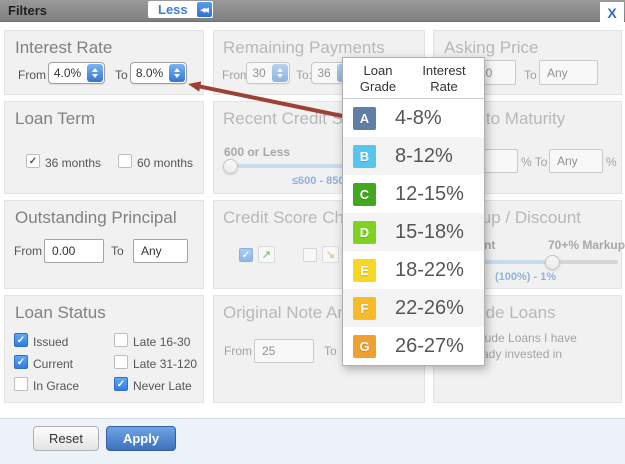 The height and width of the screenshot is (464, 625). I want to click on checkbox-in-grace, so click(21, 384).